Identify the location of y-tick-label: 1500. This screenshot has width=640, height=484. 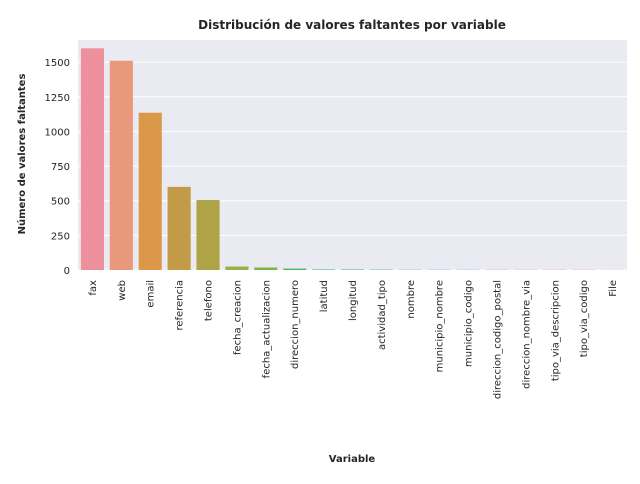
(57, 63).